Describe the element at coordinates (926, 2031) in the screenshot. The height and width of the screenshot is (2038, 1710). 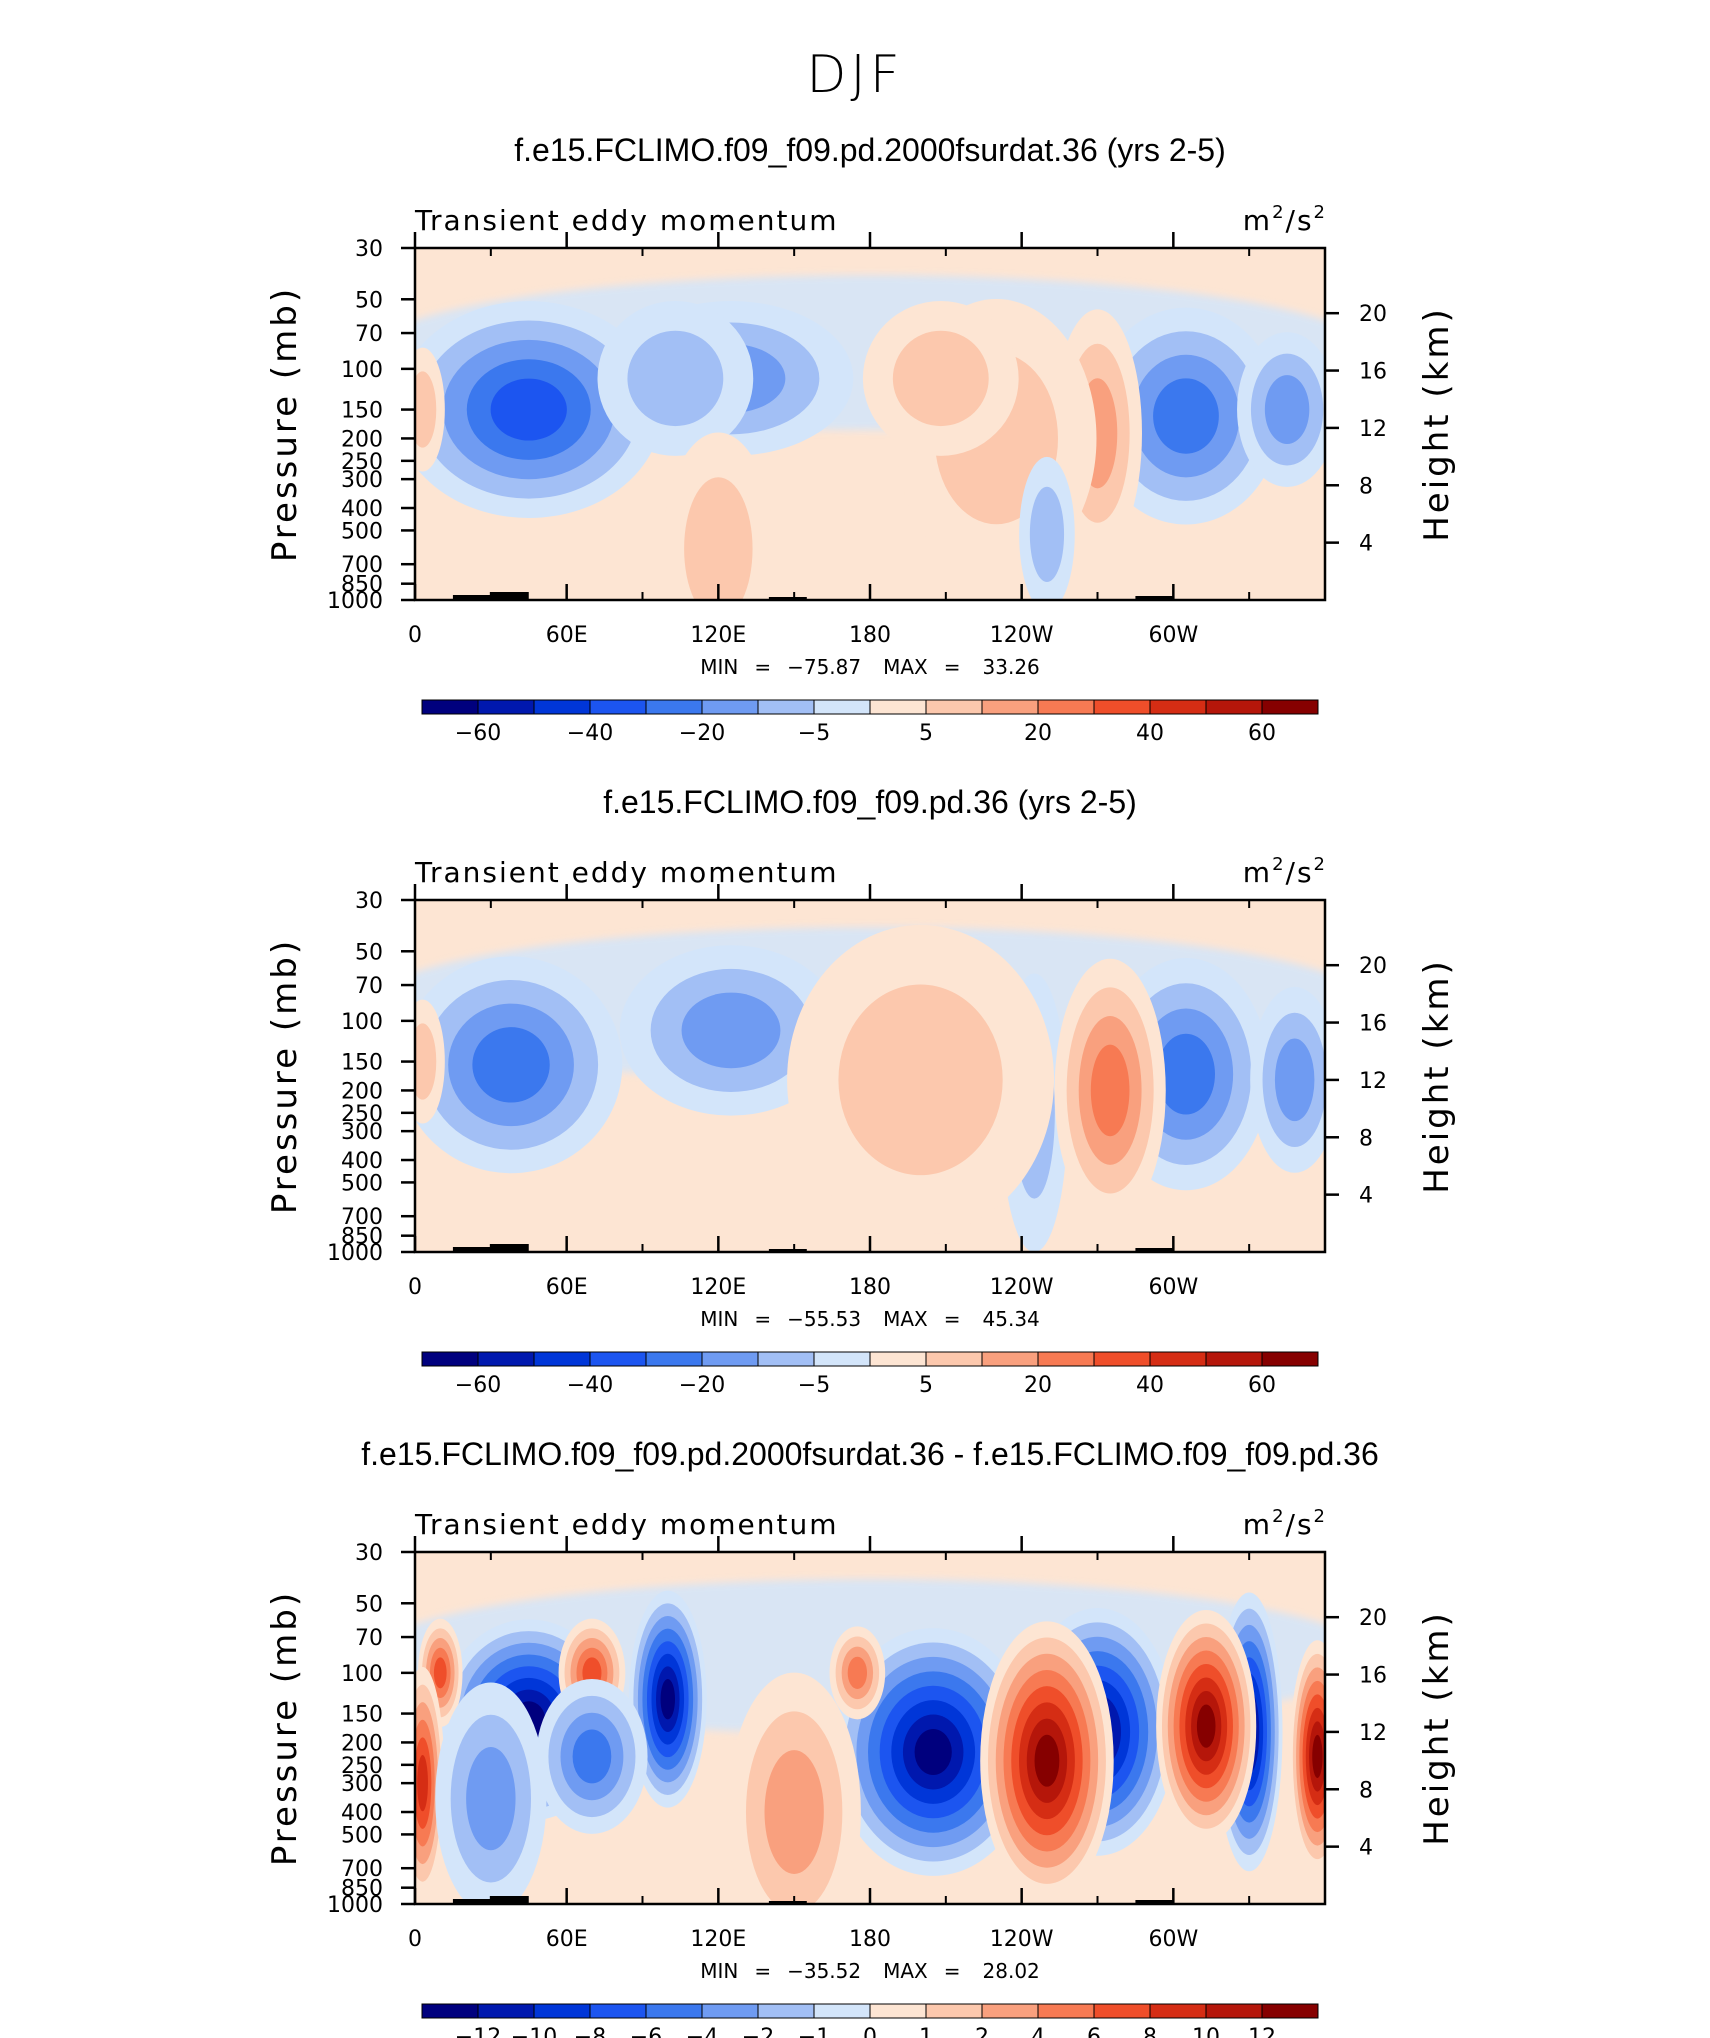
I see `colorbar-label: 1` at that location.